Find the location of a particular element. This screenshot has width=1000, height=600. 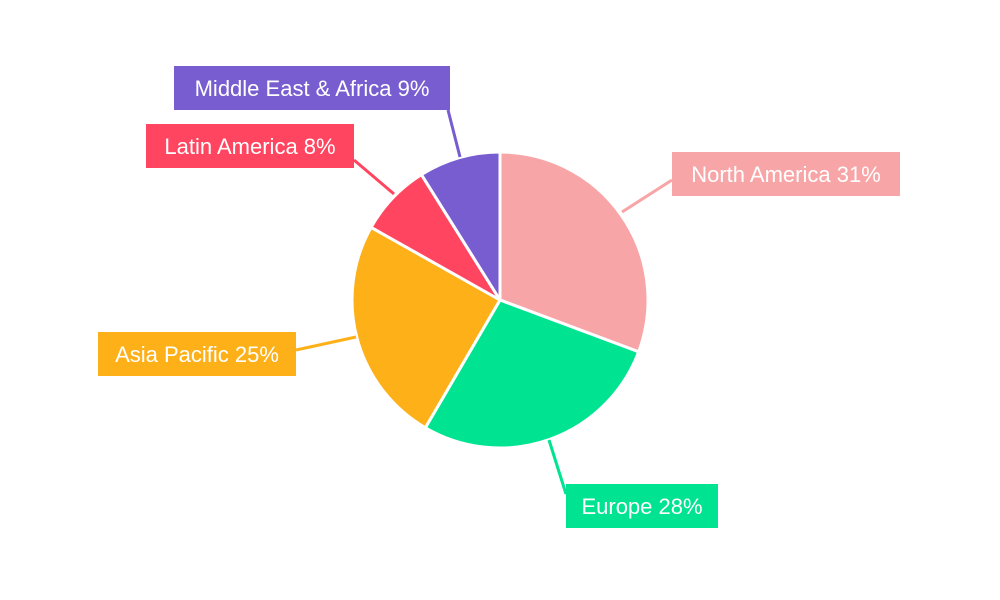

slice-label-latin-america: Latin America 8% is located at coordinates (250, 146).